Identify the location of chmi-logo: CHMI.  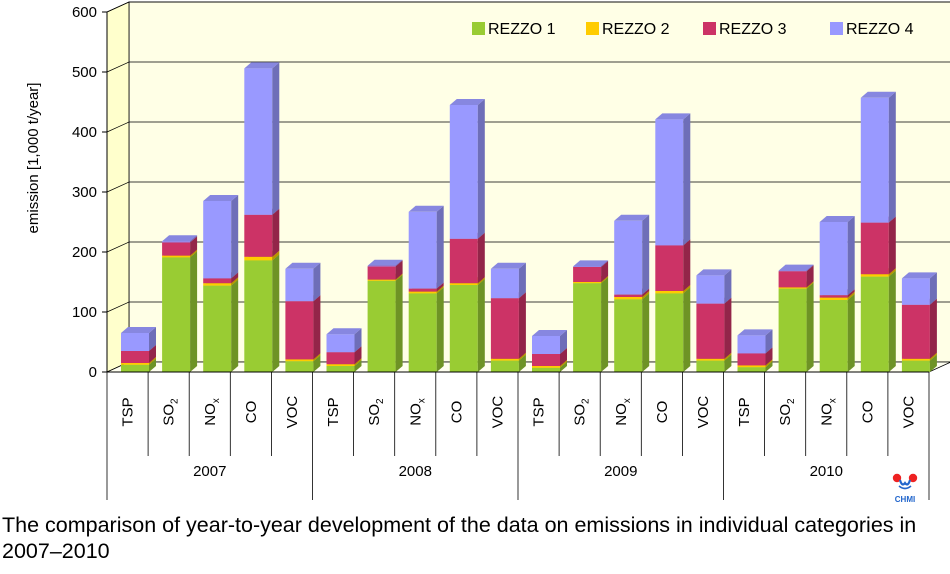
(905, 488).